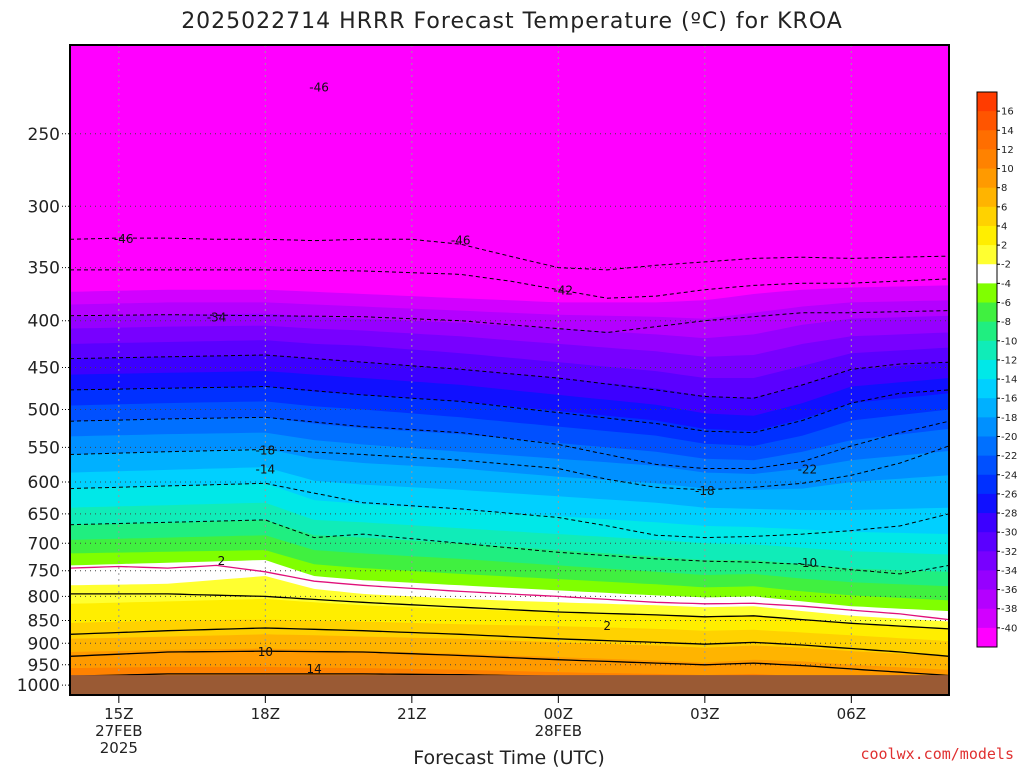  What do you see at coordinates (118, 714) in the screenshot?
I see `x-tick-label: 15Z` at bounding box center [118, 714].